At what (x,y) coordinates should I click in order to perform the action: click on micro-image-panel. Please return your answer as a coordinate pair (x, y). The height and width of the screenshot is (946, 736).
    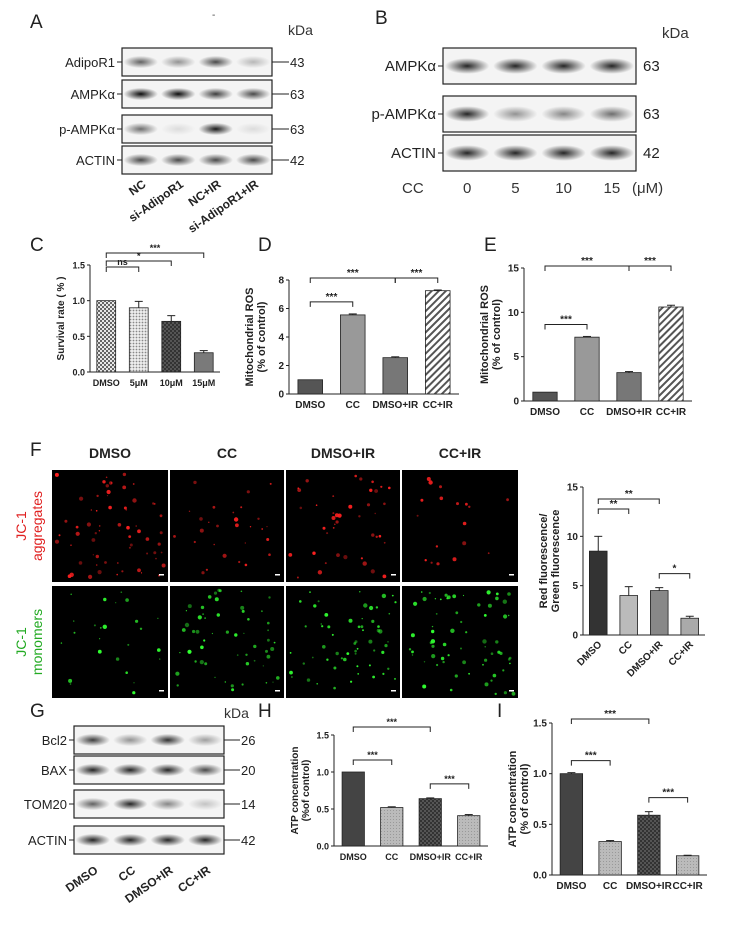
    Looking at the image, I should click on (110, 526).